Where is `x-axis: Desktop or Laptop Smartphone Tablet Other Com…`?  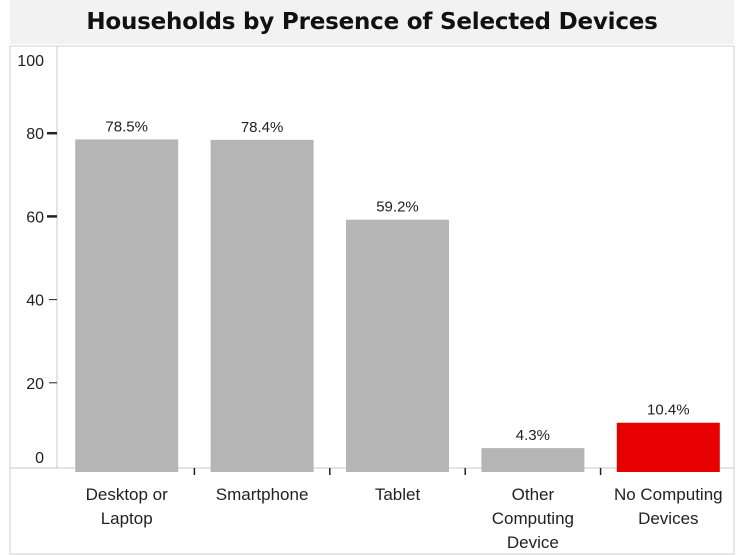 x-axis: Desktop or Laptop Smartphone Tablet Other Com… is located at coordinates (404, 510).